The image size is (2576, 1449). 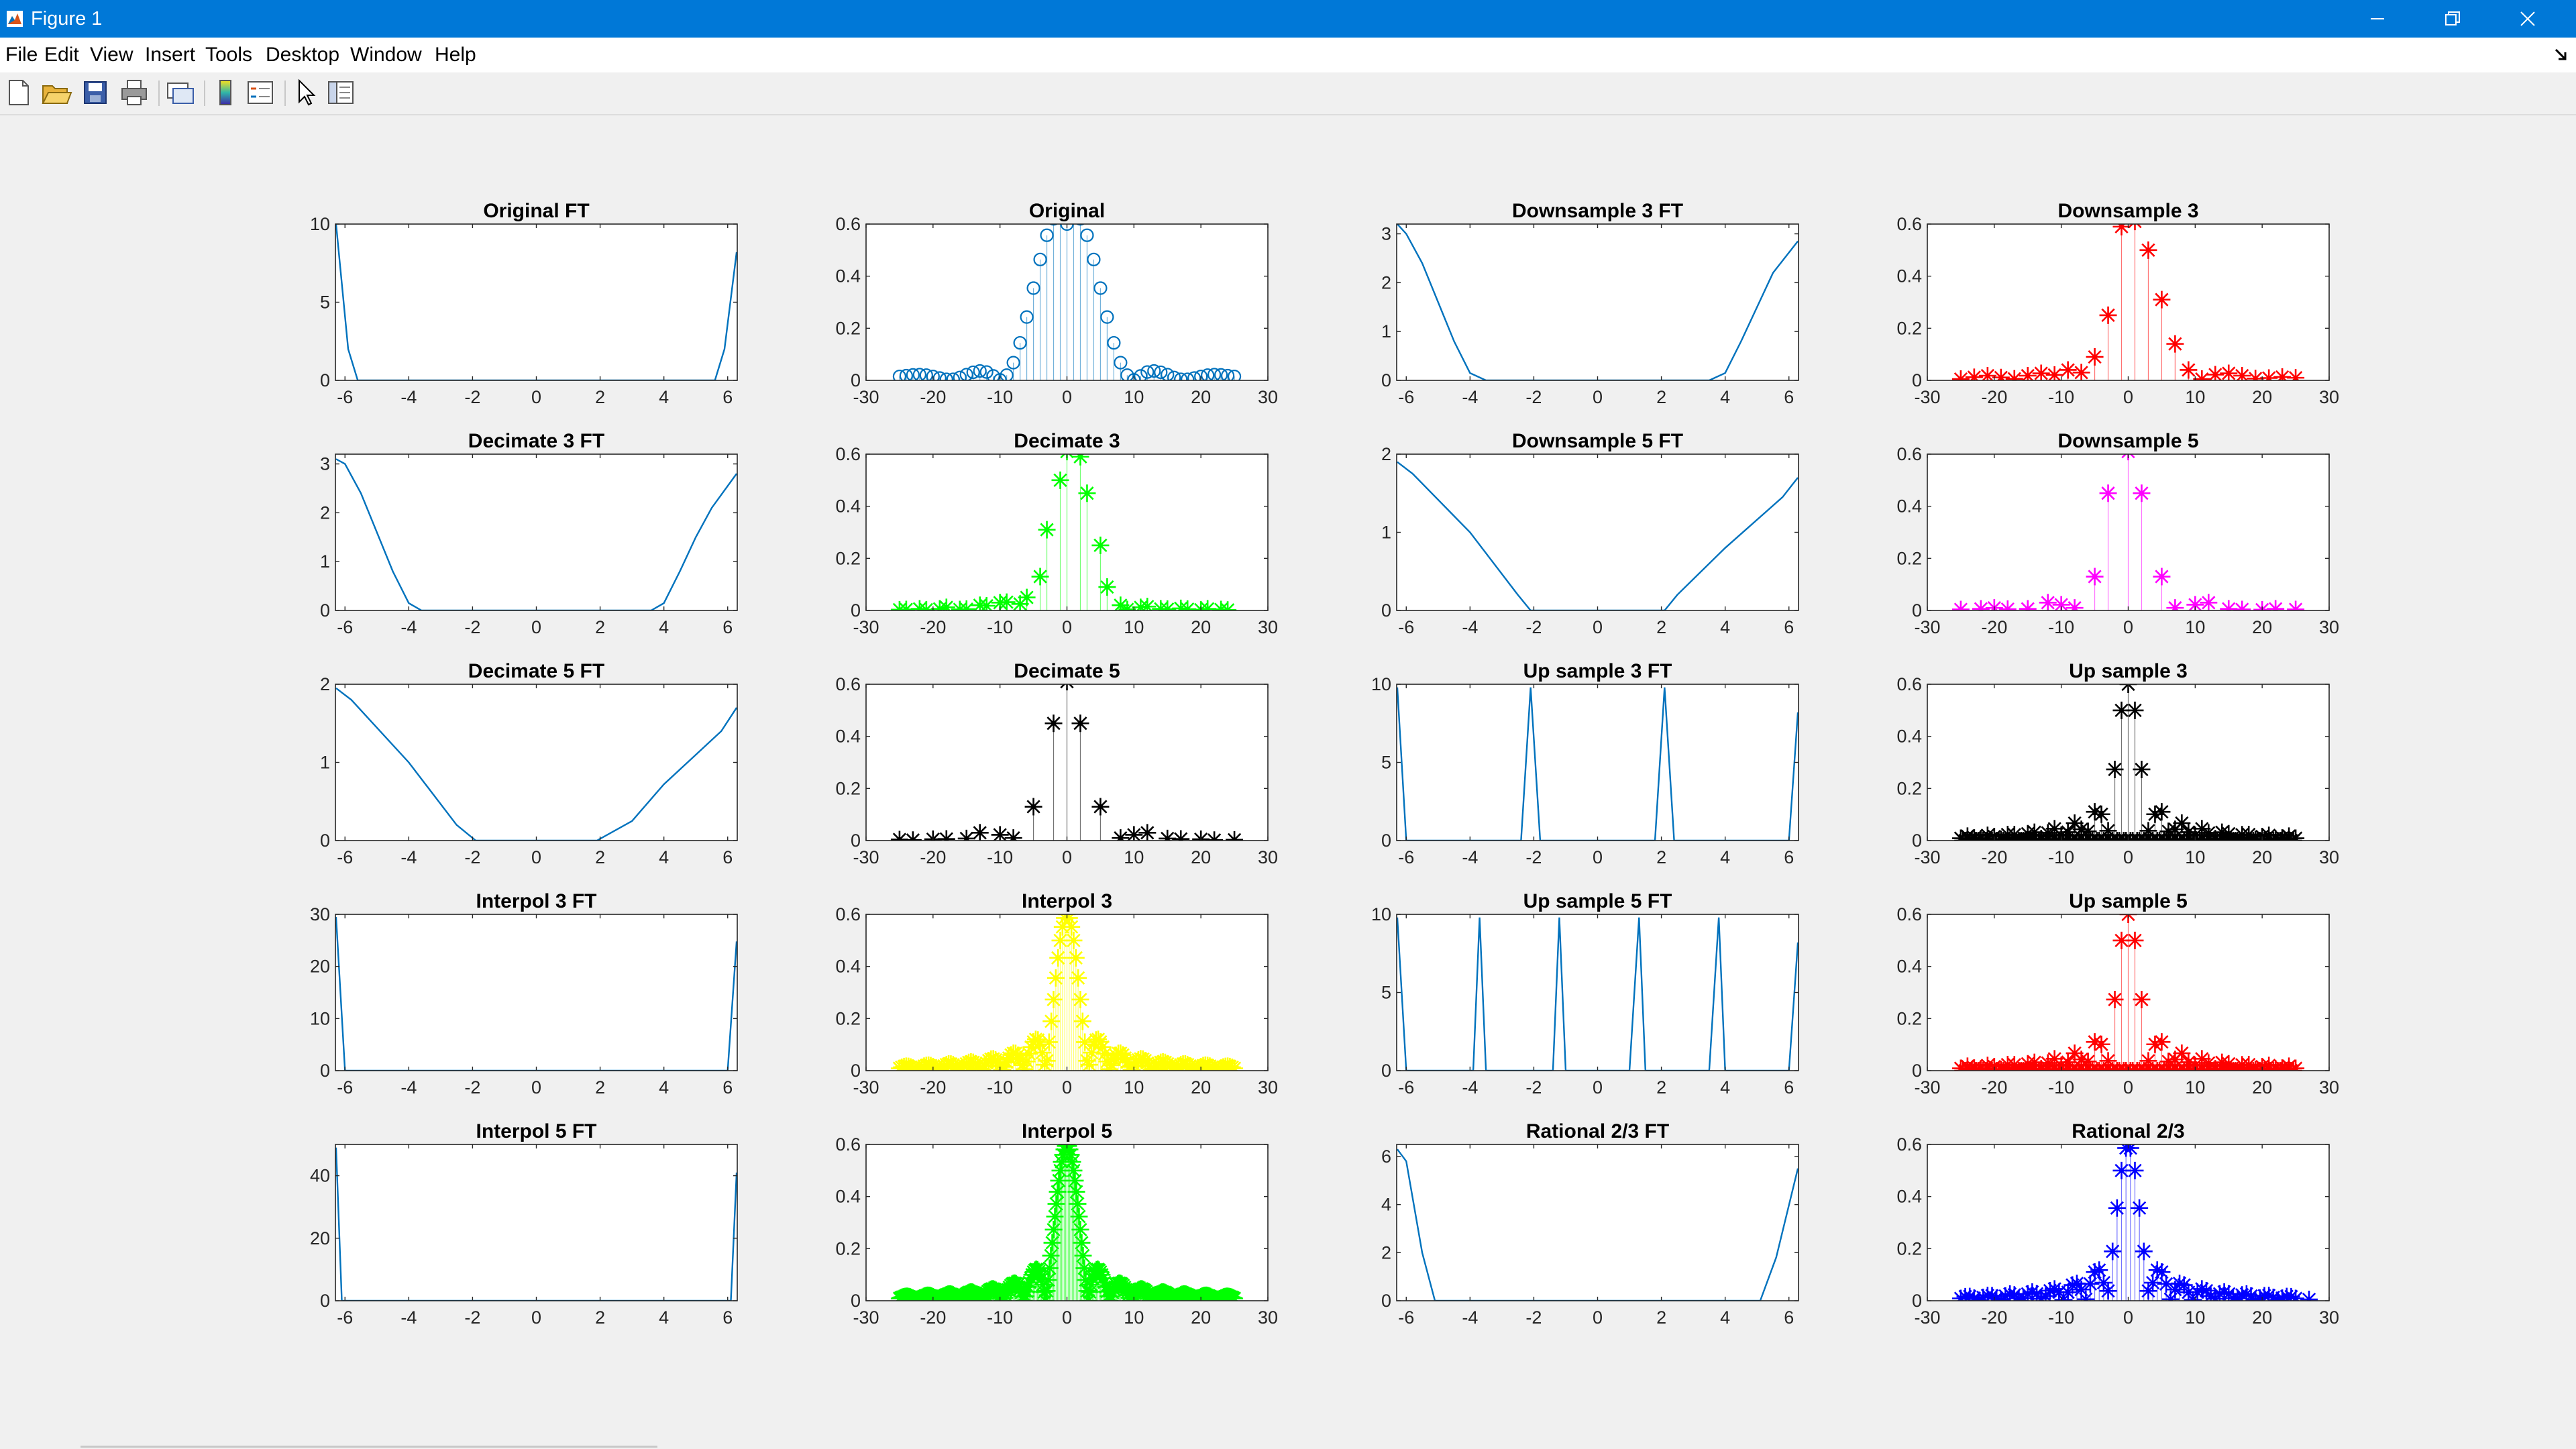 What do you see at coordinates (2128, 901) in the screenshot?
I see `axes-title: Up sample 5` at bounding box center [2128, 901].